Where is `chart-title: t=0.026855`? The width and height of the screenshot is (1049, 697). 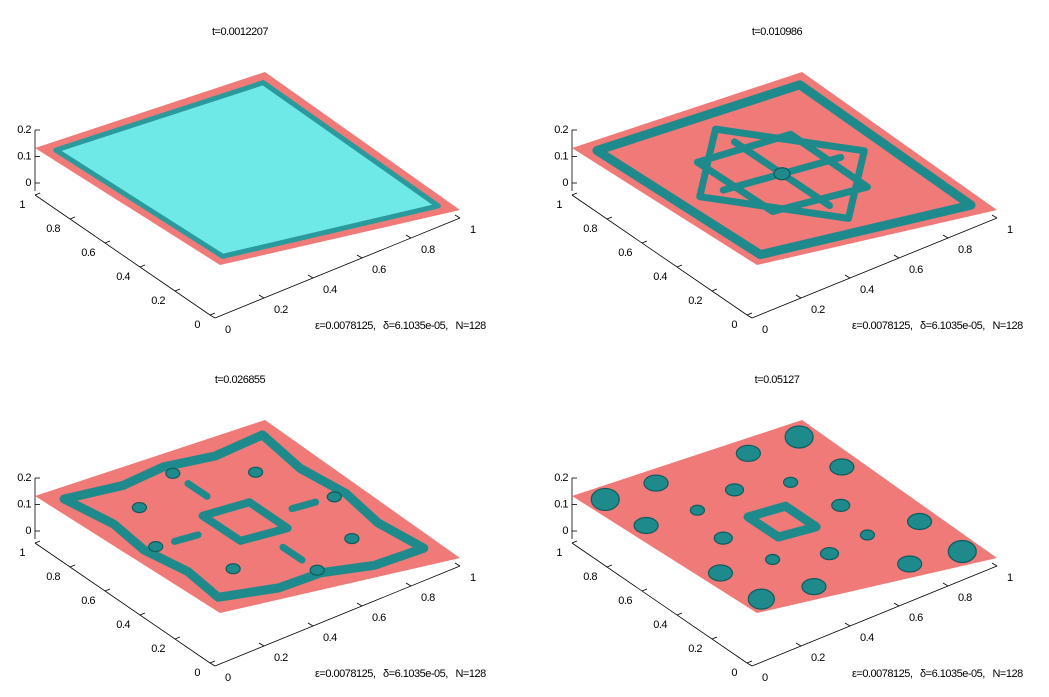
chart-title: t=0.026855 is located at coordinates (240, 380).